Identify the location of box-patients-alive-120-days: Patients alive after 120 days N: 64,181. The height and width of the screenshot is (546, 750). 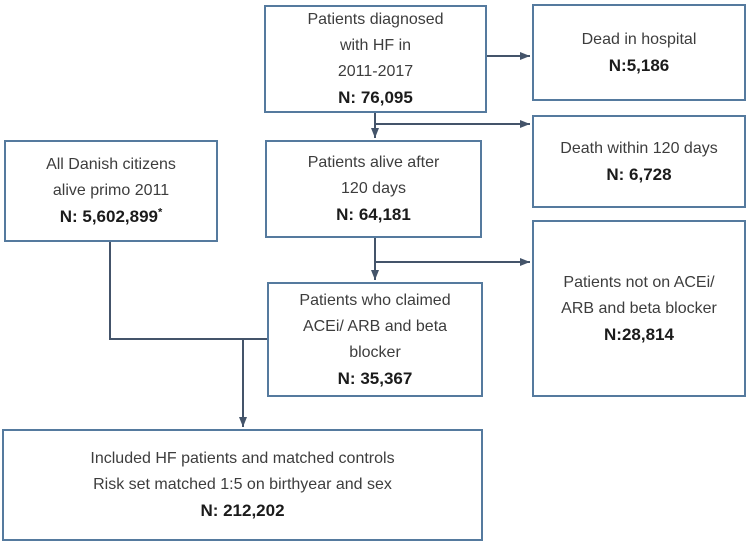
(373, 189).